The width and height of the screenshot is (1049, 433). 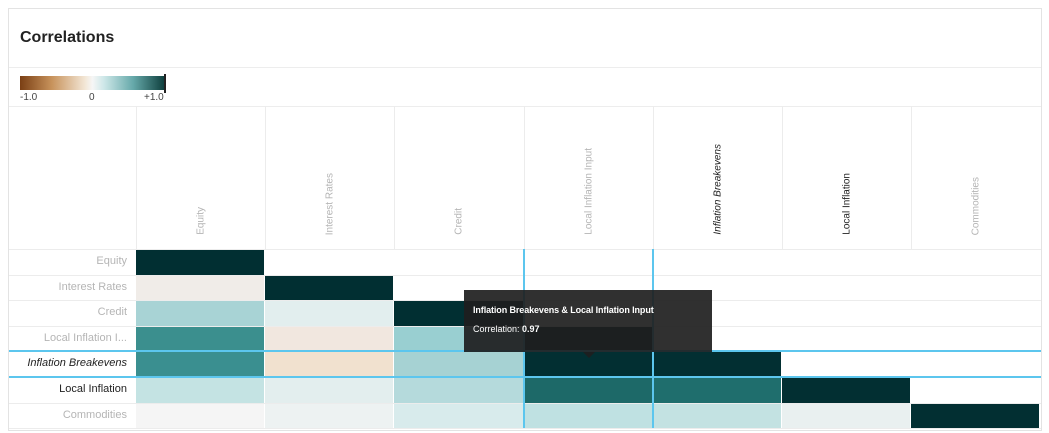 I want to click on legend-mid-label: 0, so click(x=92, y=97).